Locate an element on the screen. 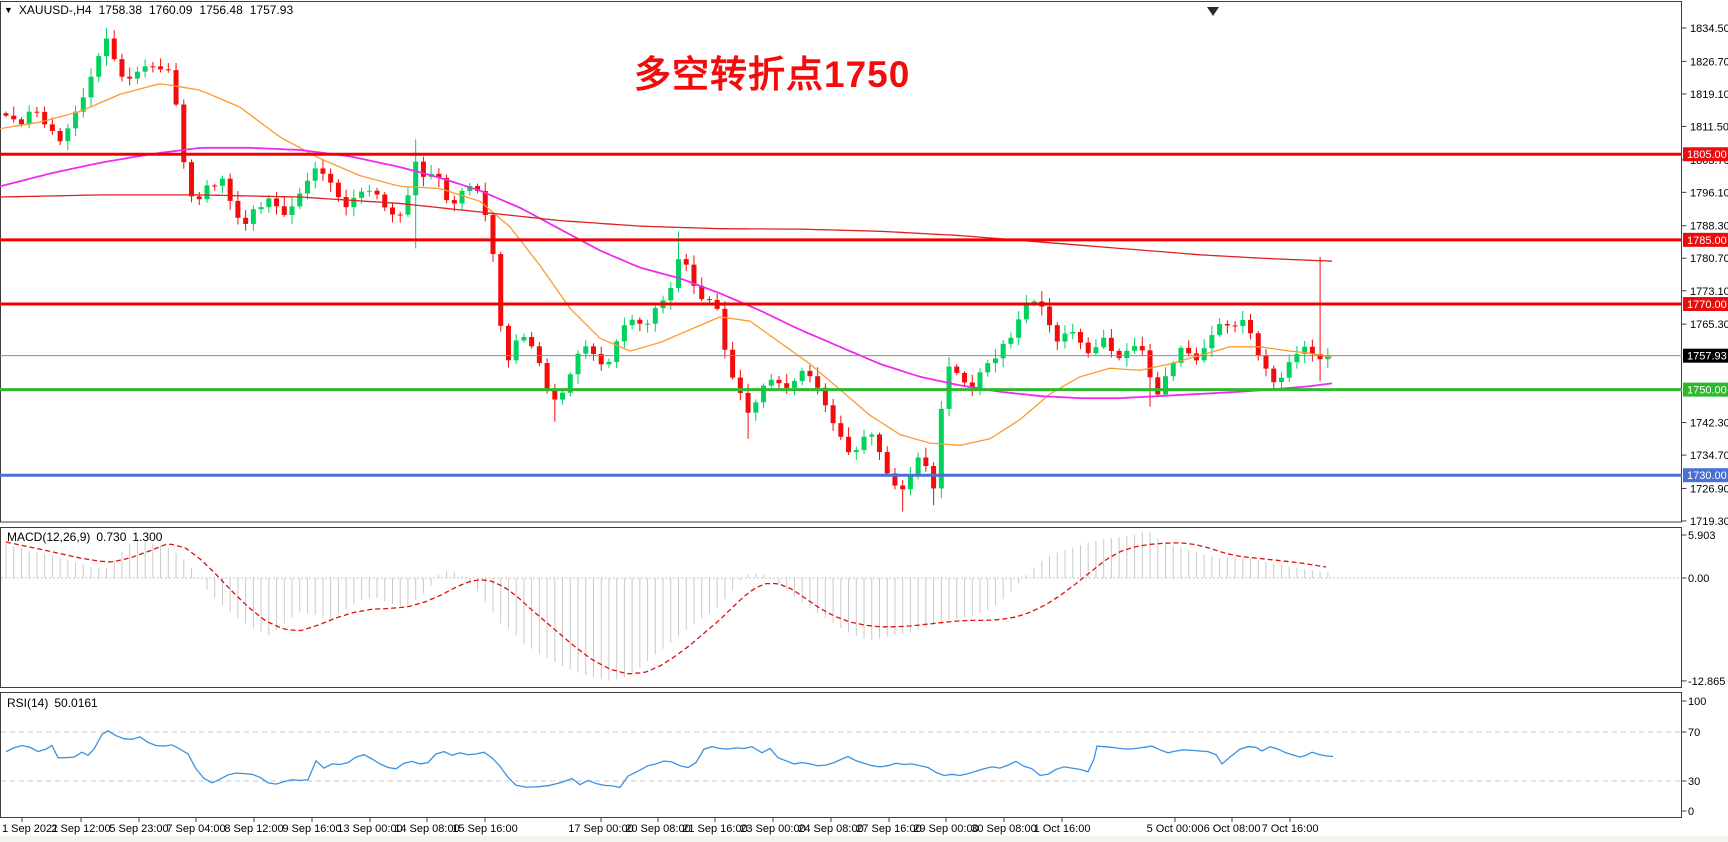  window-bottom-strip is located at coordinates (864, 839).